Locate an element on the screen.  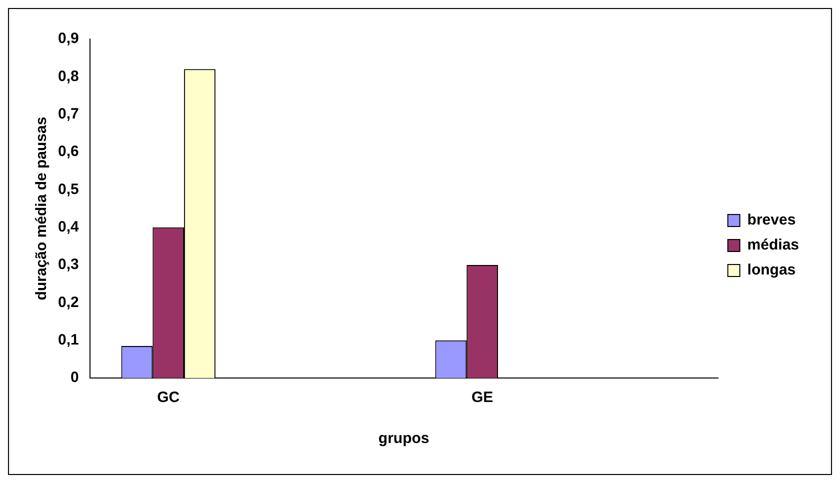
legend-label: longas is located at coordinates (771, 270).